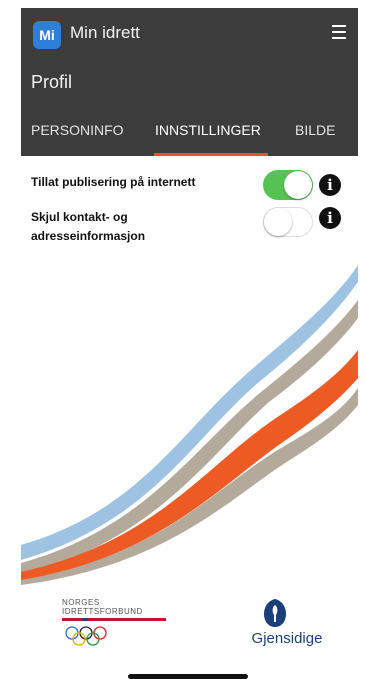 This screenshot has height=679, width=365. I want to click on setting-publish-label: Tillat publisering på internett, so click(113, 182).